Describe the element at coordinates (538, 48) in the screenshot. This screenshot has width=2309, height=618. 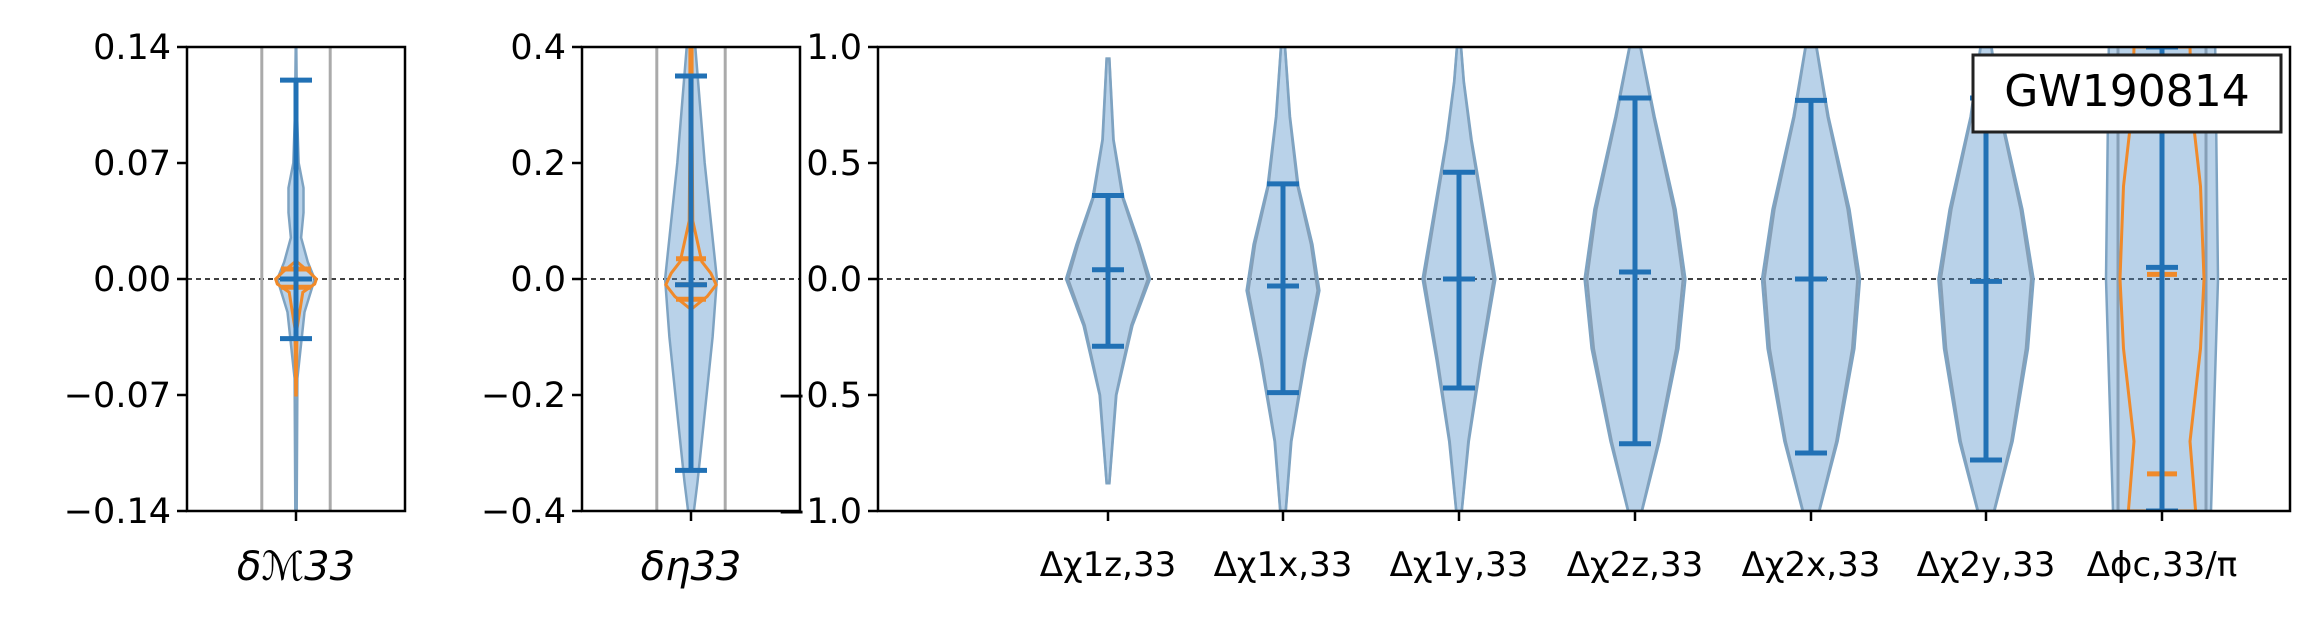
I see `y-tick-label: 0.4` at that location.